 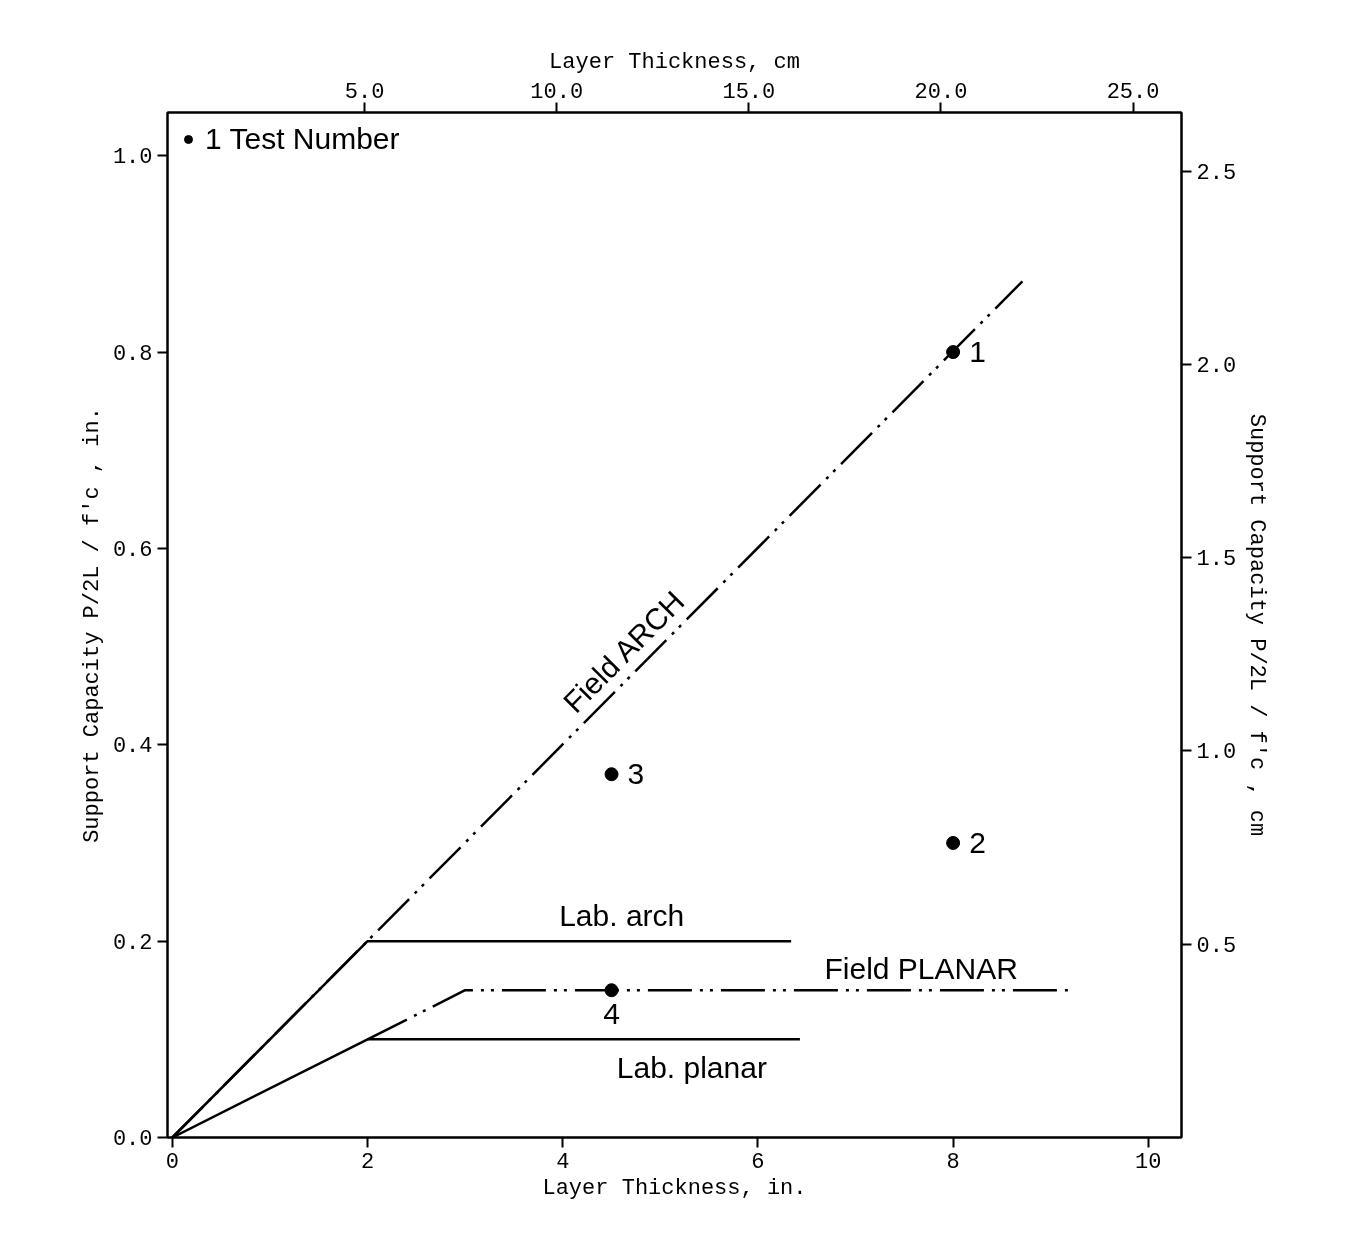 I want to click on annotation: 1, so click(x=977, y=352).